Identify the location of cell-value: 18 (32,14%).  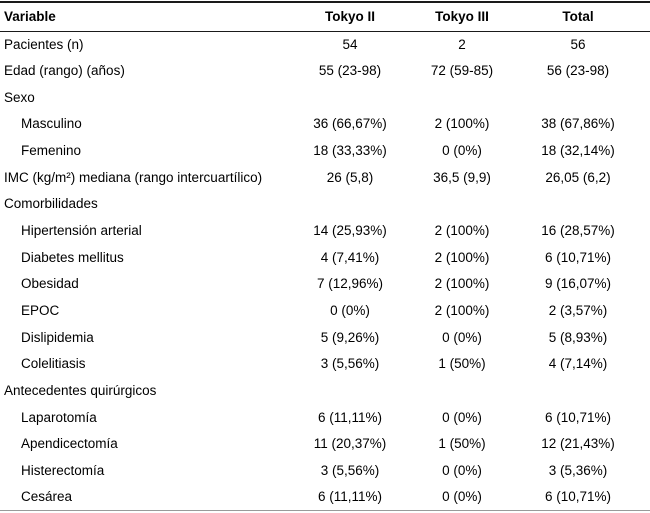
(578, 151).